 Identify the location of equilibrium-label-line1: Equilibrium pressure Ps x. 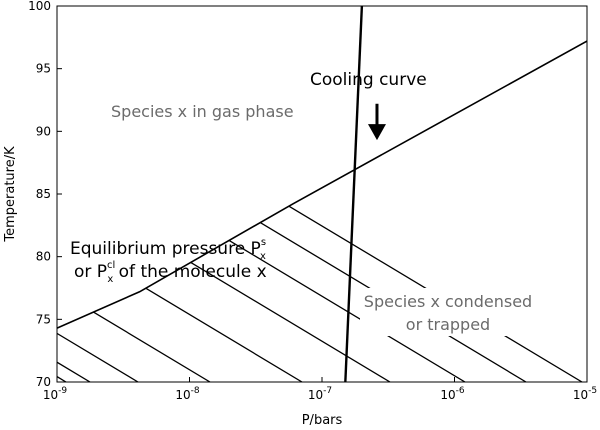
(168, 249).